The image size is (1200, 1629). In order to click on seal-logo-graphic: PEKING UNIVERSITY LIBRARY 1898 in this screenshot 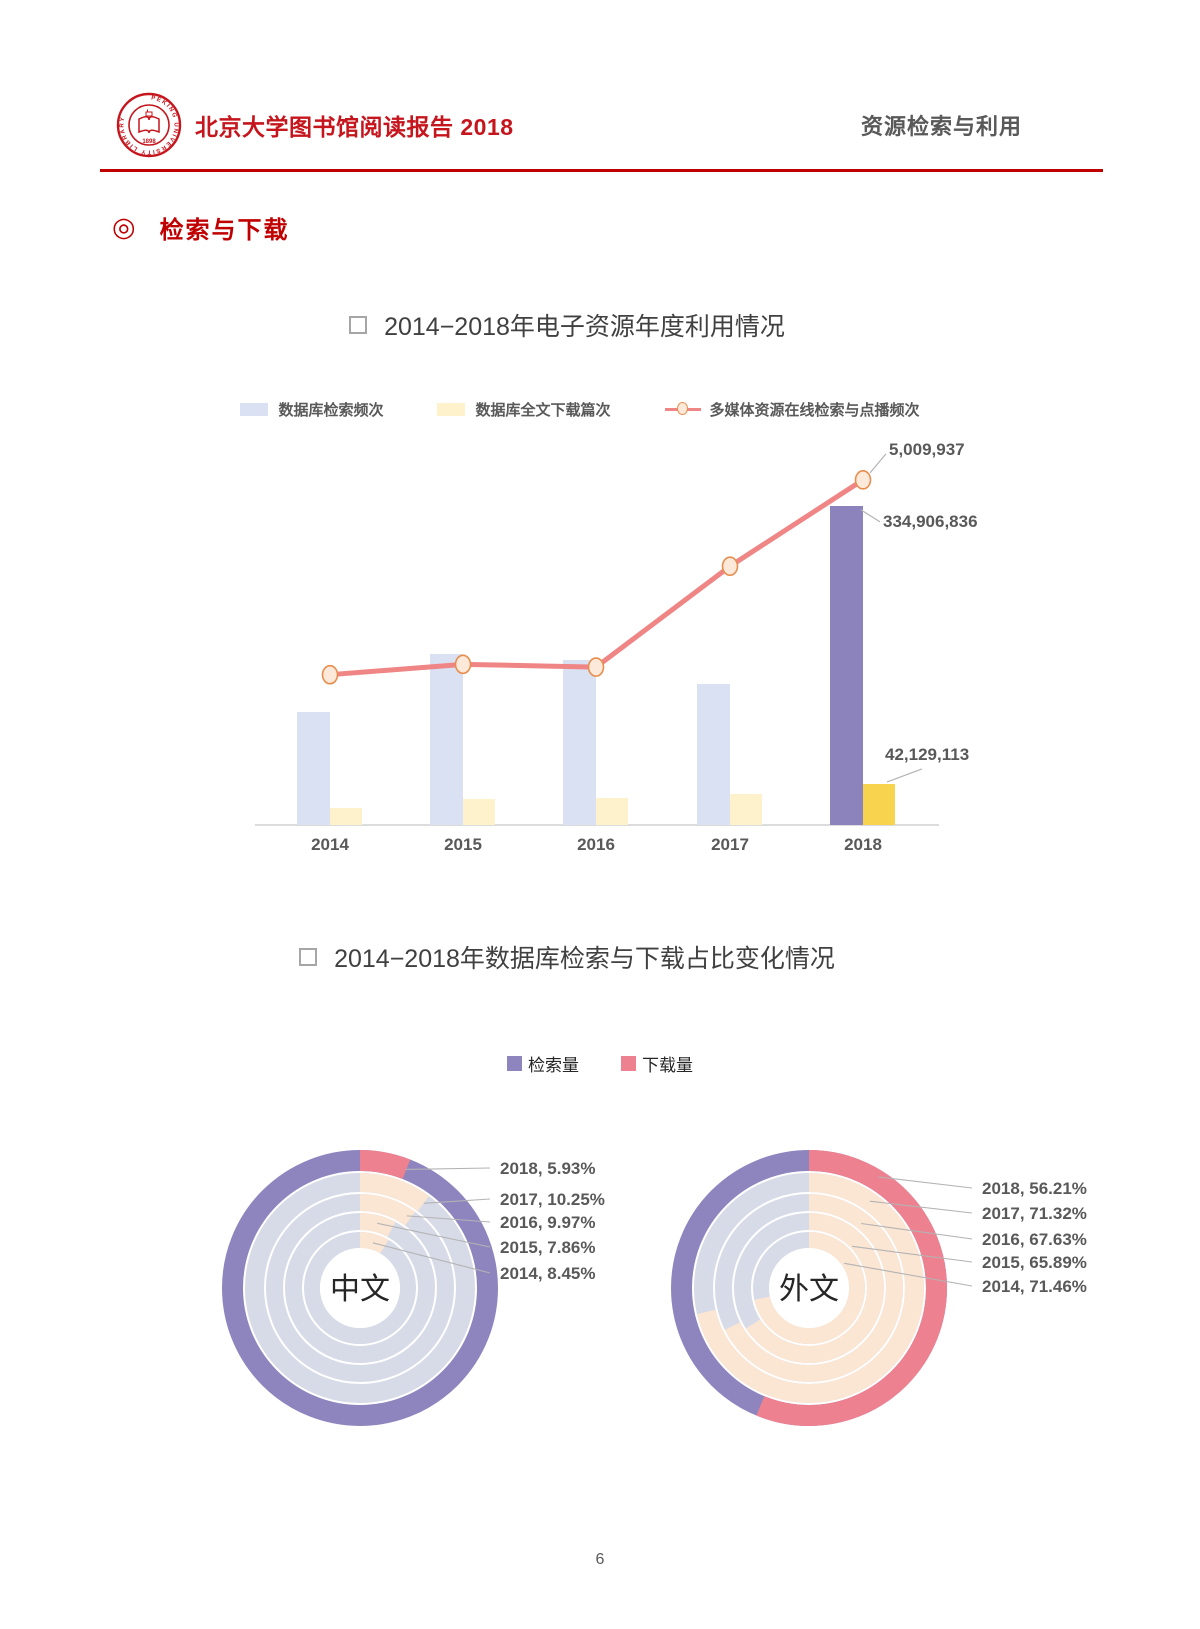, I will do `click(149, 125)`.